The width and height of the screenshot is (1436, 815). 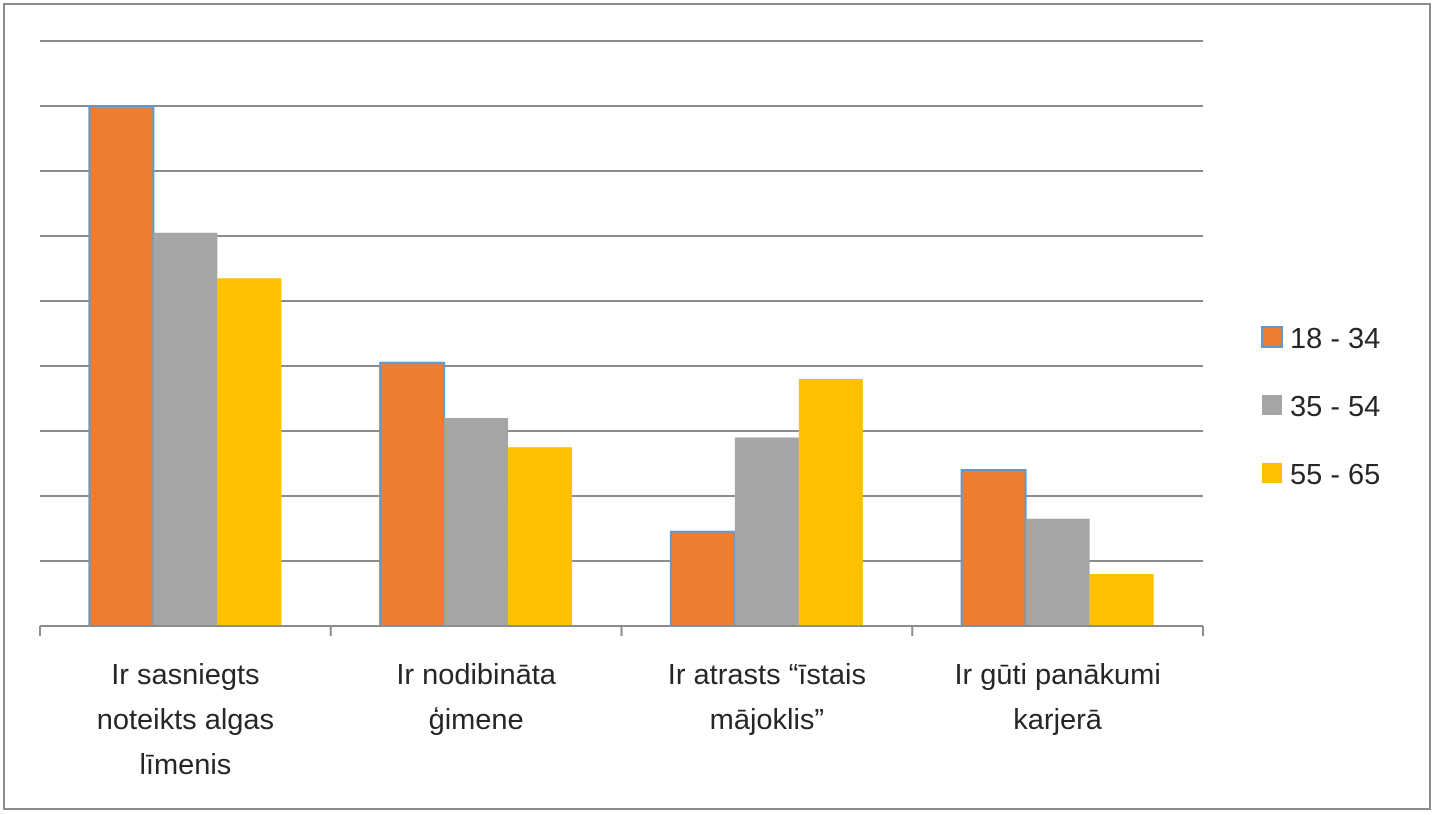 What do you see at coordinates (476, 675) in the screenshot?
I see `category-label-line: Ir nodibināta` at bounding box center [476, 675].